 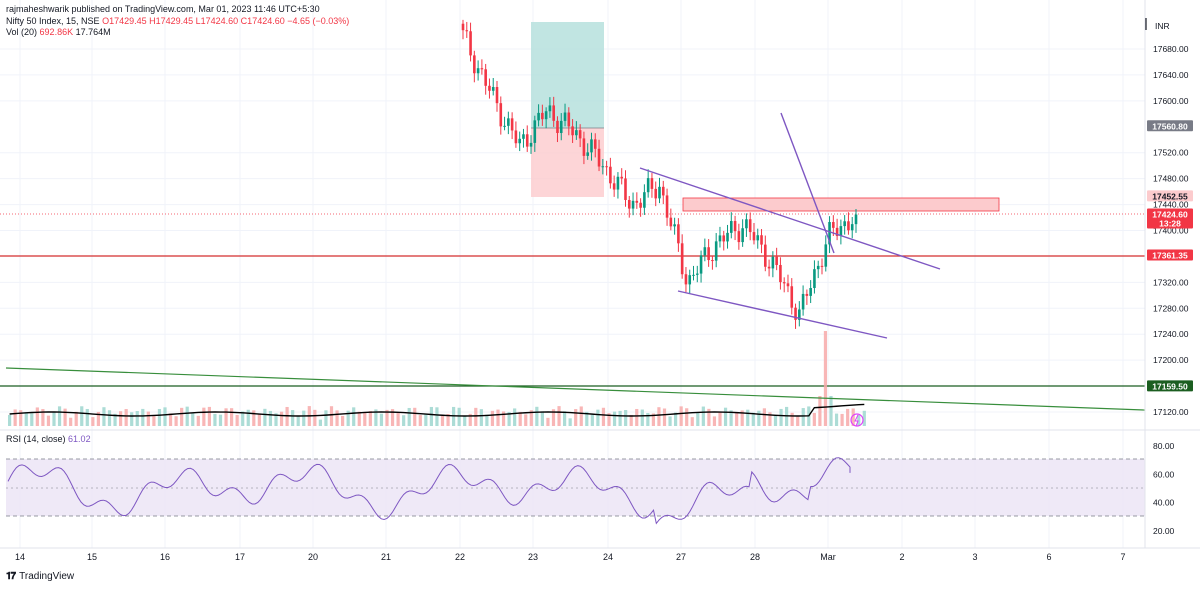 What do you see at coordinates (11, 576) in the screenshot?
I see `tradingview-logo-icon: 𝟏𝟕` at bounding box center [11, 576].